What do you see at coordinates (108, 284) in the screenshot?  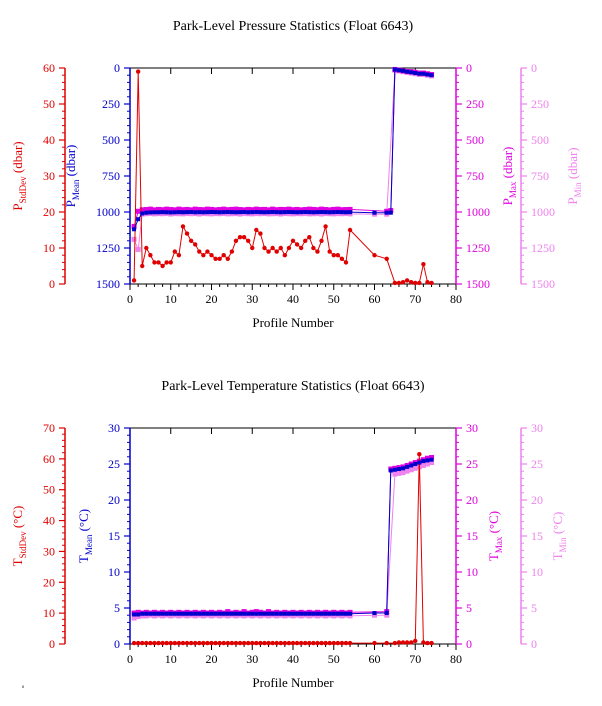 I see `mean-tick-label: 1500` at bounding box center [108, 284].